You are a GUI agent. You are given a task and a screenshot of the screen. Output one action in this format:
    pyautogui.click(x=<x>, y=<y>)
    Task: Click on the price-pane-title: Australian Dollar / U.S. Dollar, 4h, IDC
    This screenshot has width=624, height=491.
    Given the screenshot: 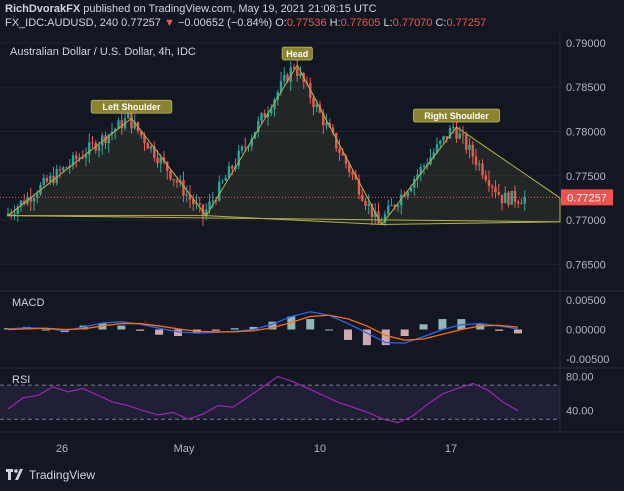 What is the action you would take?
    pyautogui.click(x=103, y=52)
    